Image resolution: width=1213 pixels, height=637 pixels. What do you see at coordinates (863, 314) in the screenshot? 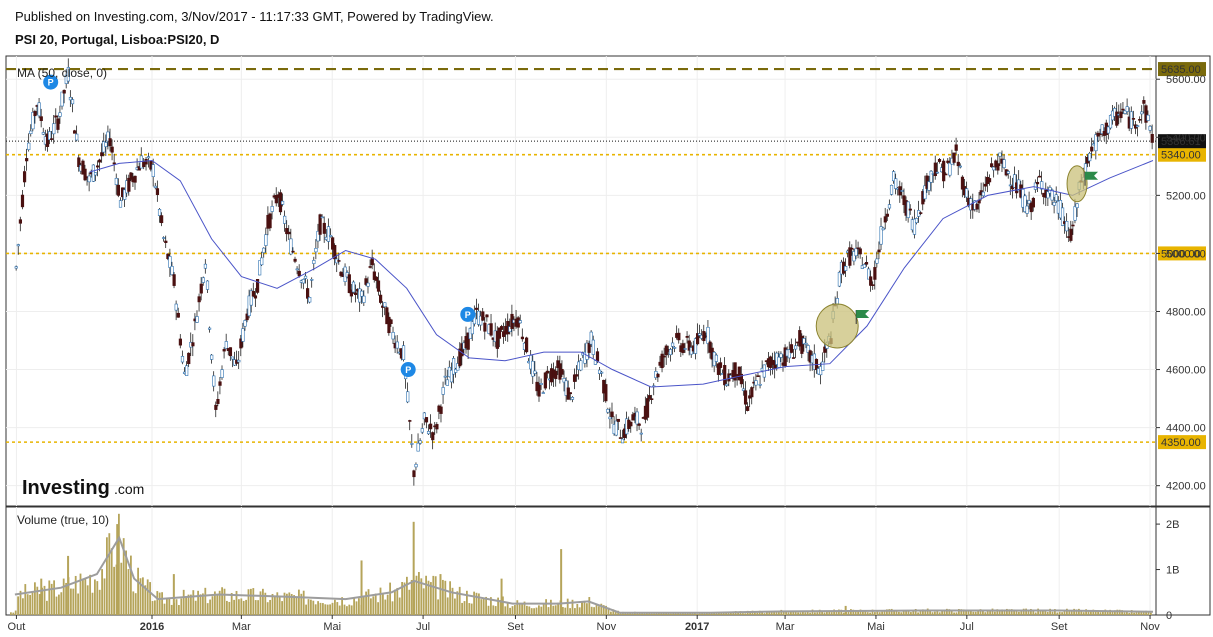
I see `flag-icon` at bounding box center [863, 314].